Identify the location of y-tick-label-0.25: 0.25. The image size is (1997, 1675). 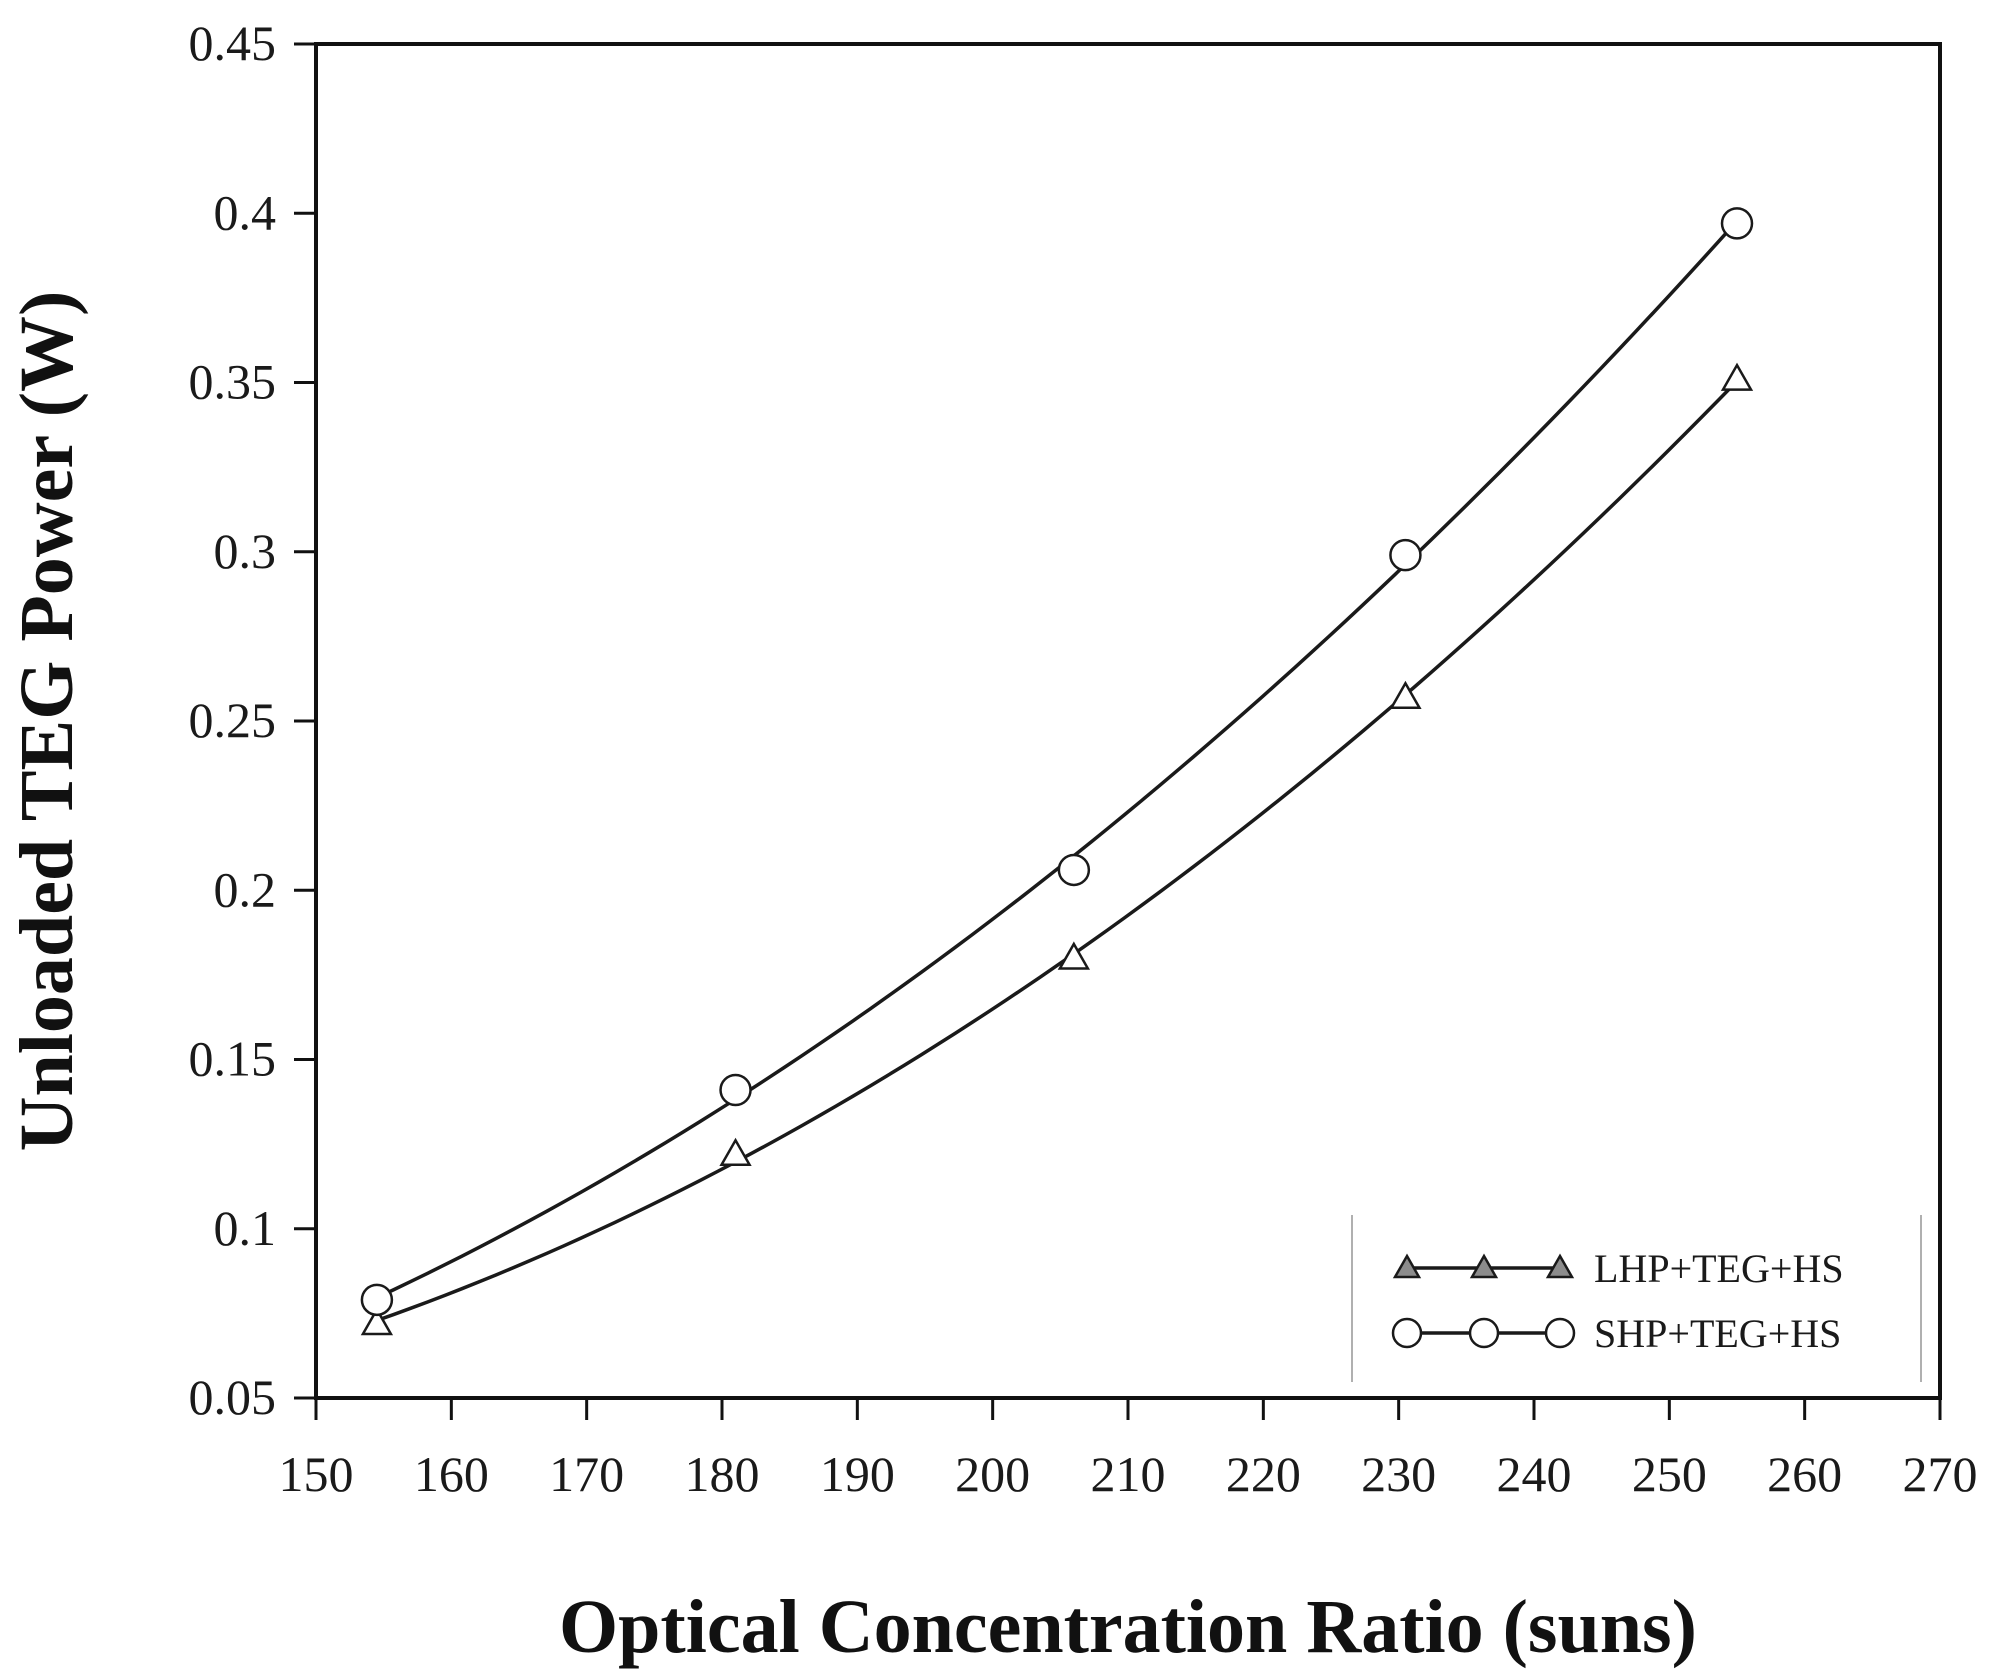
(233, 720).